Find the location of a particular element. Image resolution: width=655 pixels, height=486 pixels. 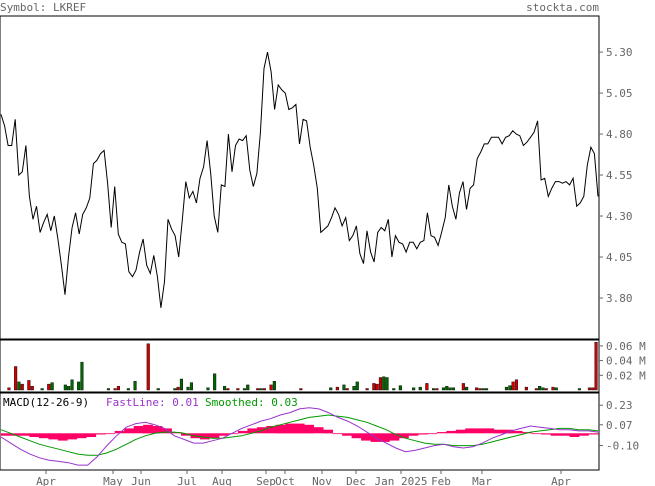

volume-tick-label: 0.02 M is located at coordinates (626, 375).